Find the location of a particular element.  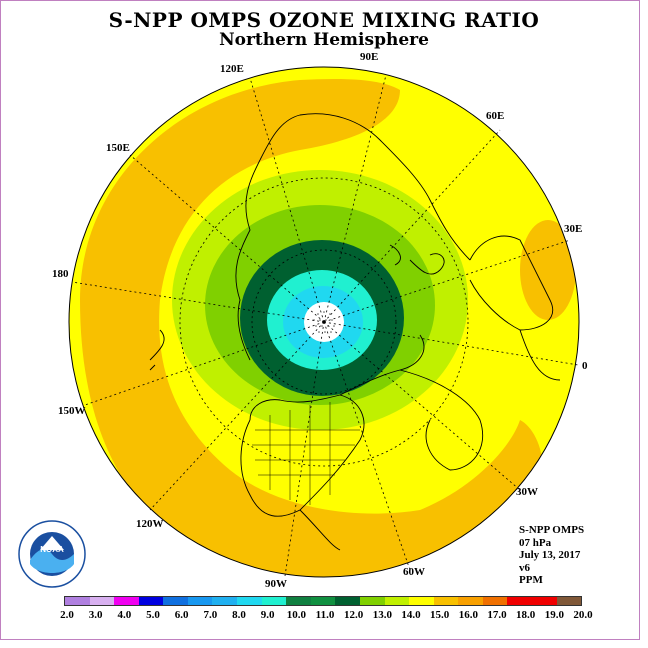

noaa-logo-icon: NOAA is located at coordinates (52, 554).